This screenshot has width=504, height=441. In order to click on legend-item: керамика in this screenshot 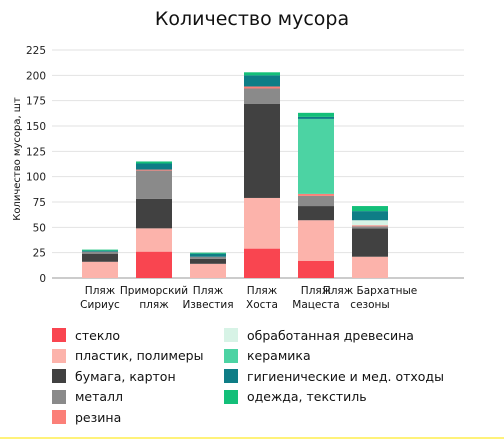, I will do `click(267, 356)`.